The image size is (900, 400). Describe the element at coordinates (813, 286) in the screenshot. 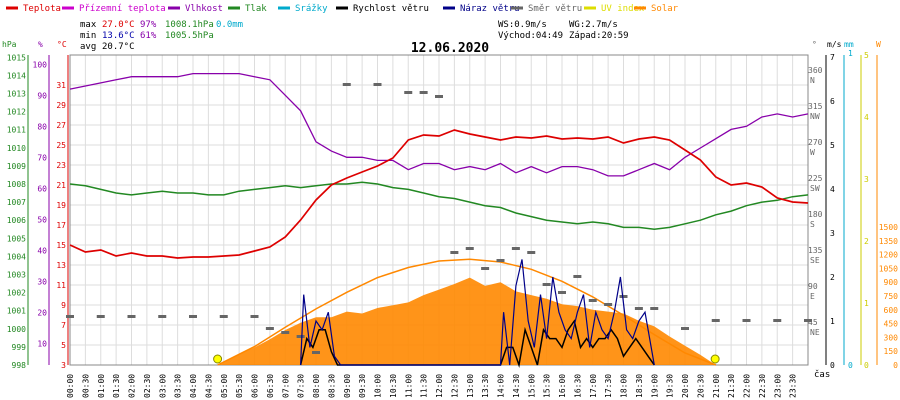

I see `wind-dir-tick-label: 90` at that location.